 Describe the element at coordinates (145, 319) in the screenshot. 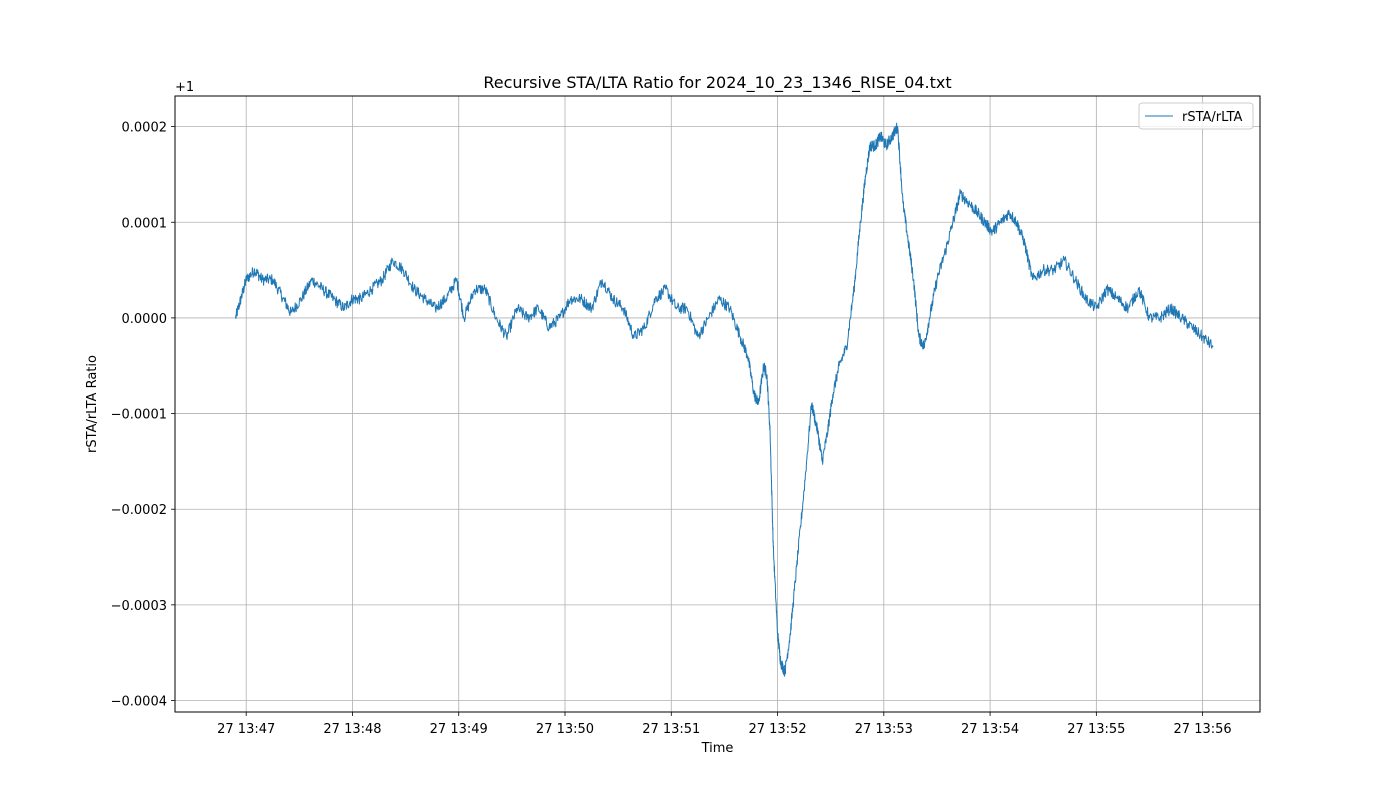

I see `y-tick-label: 0.0000` at that location.